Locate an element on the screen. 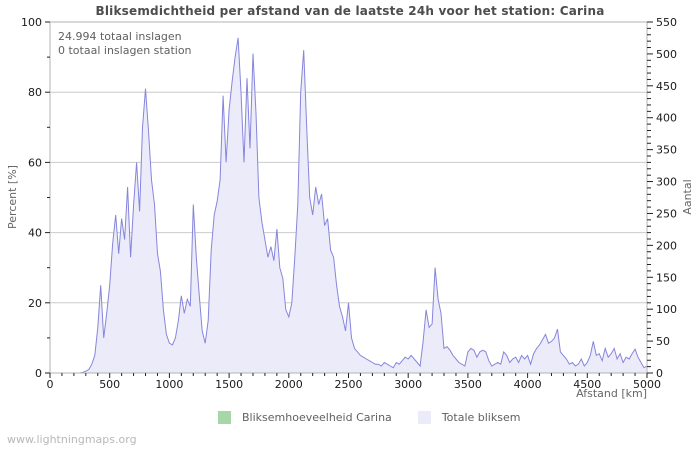 This screenshot has height=450, width=700. x-axis-title: Afstand [km] is located at coordinates (611, 393).